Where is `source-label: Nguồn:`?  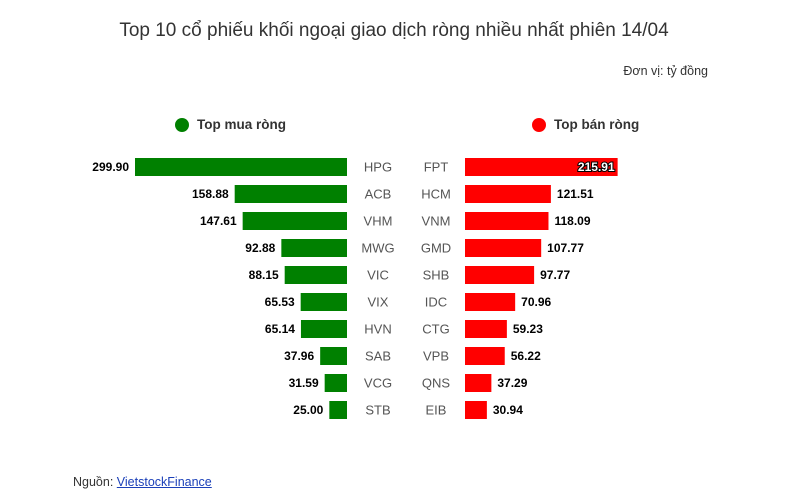 source-label: Nguồn: is located at coordinates (93, 482).